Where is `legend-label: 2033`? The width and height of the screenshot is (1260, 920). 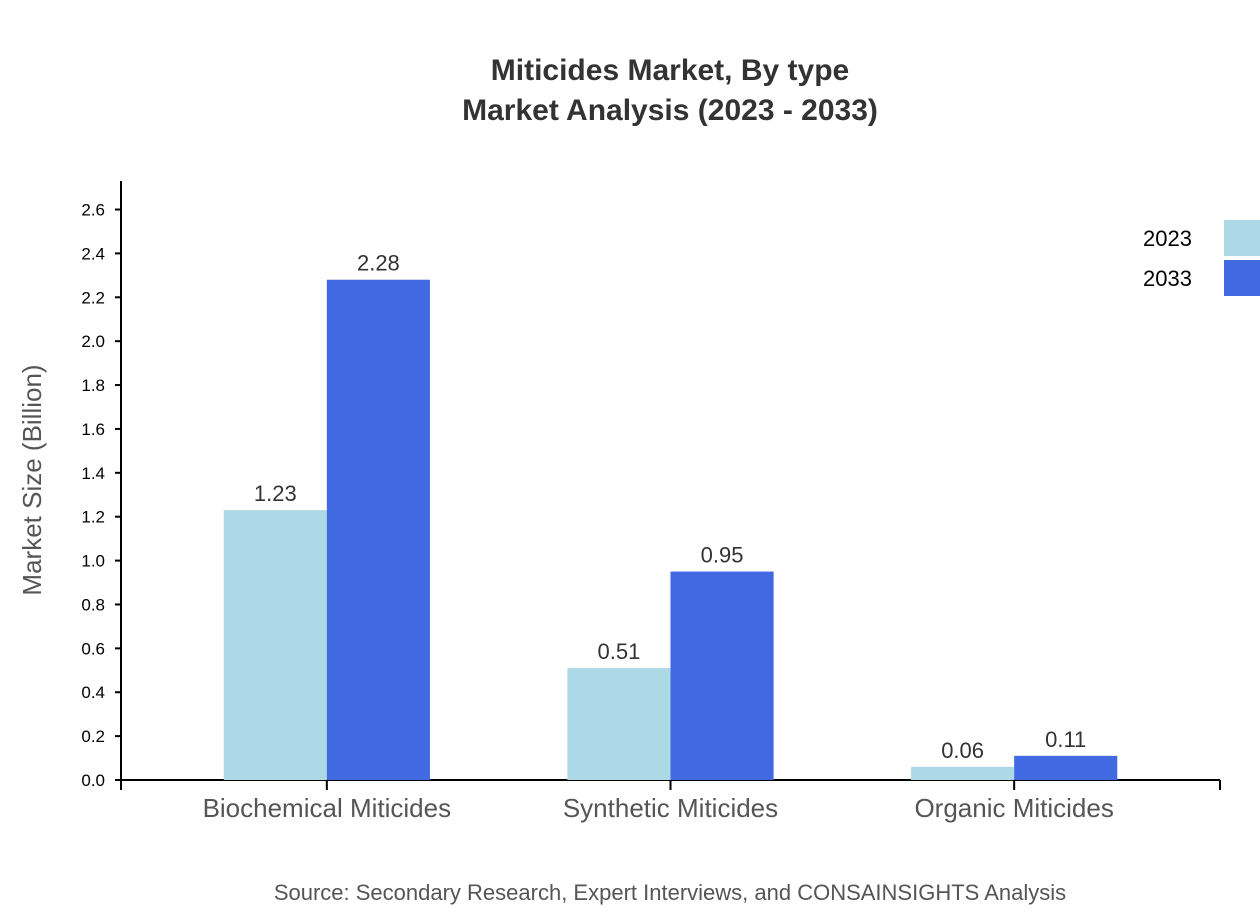
legend-label: 2033 is located at coordinates (1167, 278).